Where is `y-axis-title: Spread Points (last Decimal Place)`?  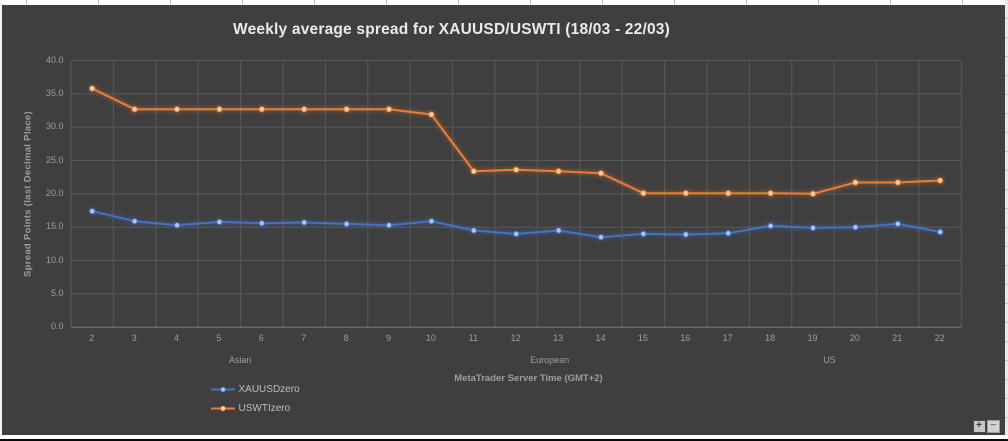
y-axis-title: Spread Points (last Decimal Place) is located at coordinates (27, 193).